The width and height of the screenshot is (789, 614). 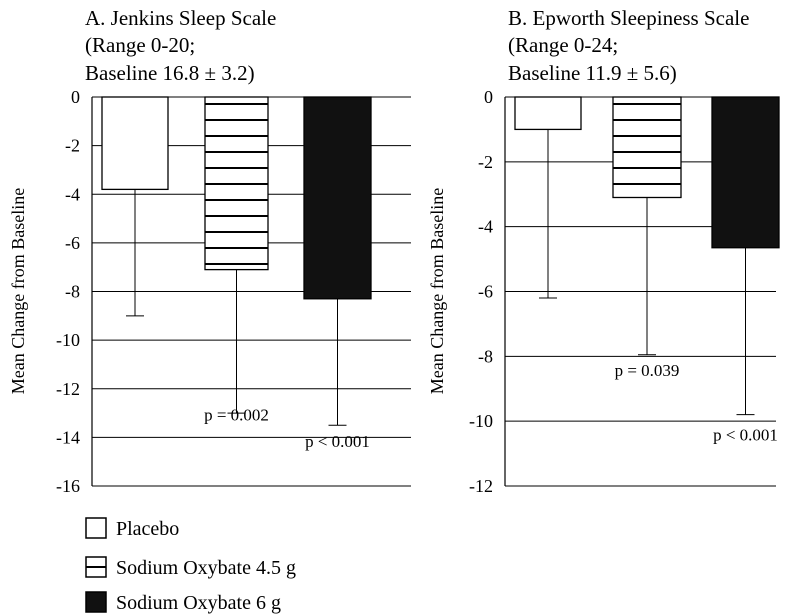 What do you see at coordinates (68, 340) in the screenshot?
I see `y-tick-label-a: -10` at bounding box center [68, 340].